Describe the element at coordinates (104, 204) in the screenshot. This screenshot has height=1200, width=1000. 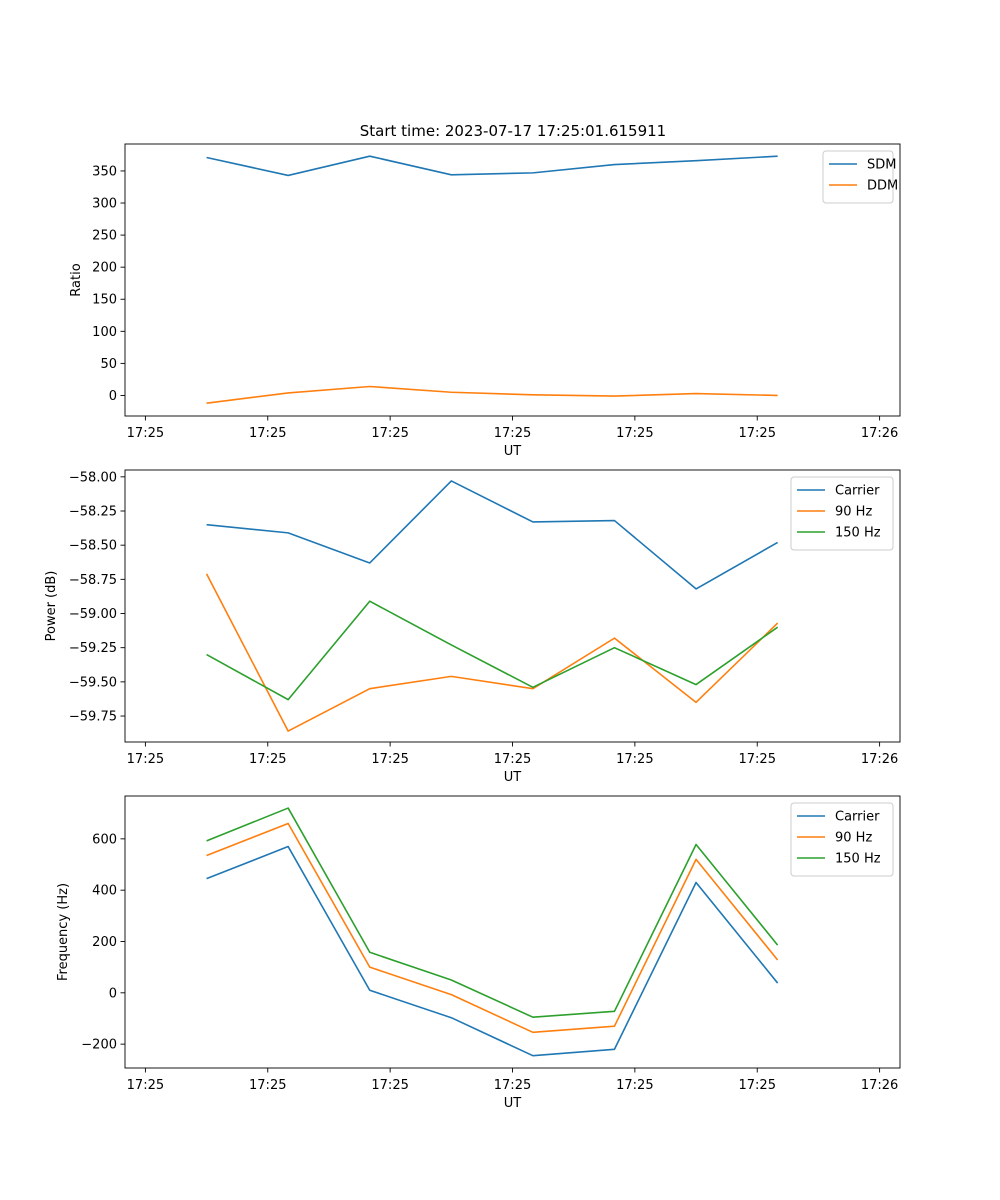
I see `y-tick-label: 300` at that location.